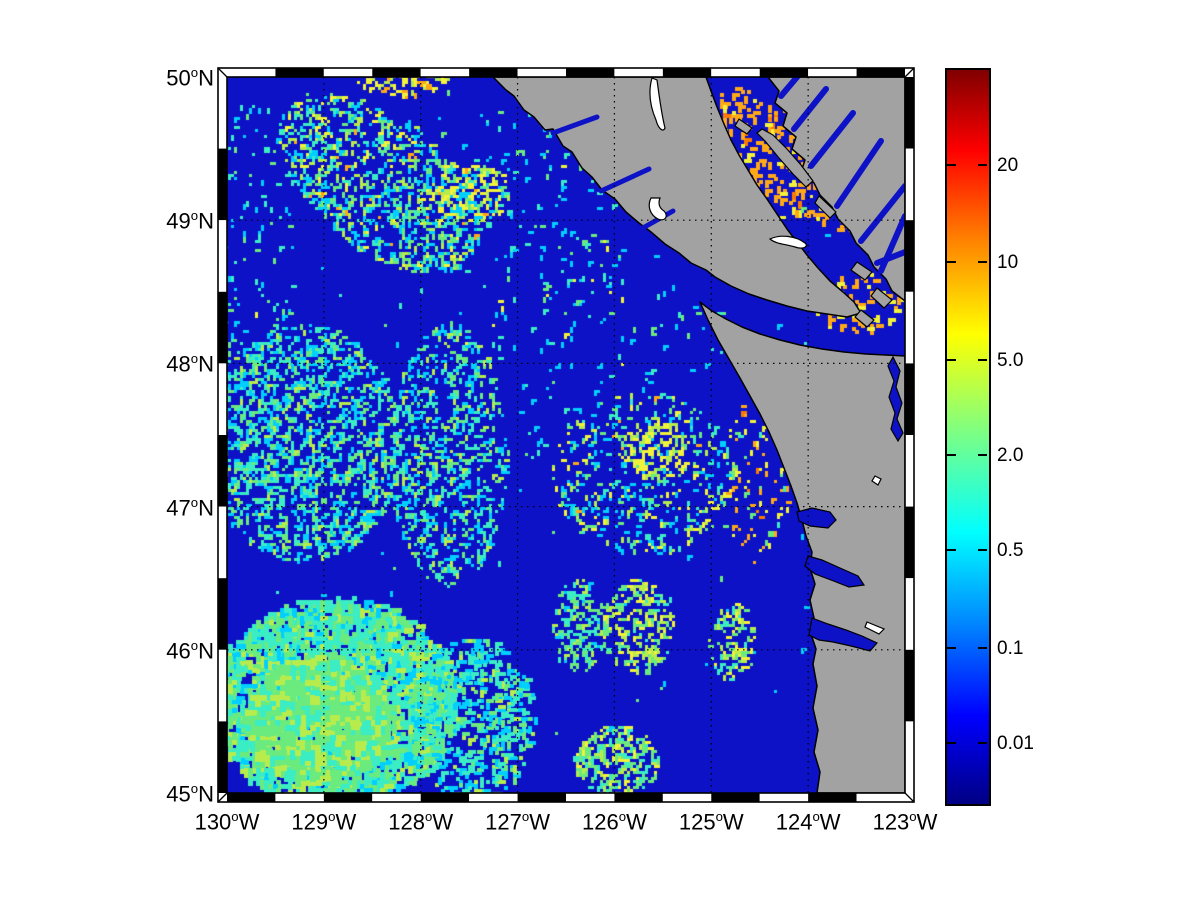 The image size is (1200, 900). I want to click on lon-label-128W: 128oW, so click(421, 822).